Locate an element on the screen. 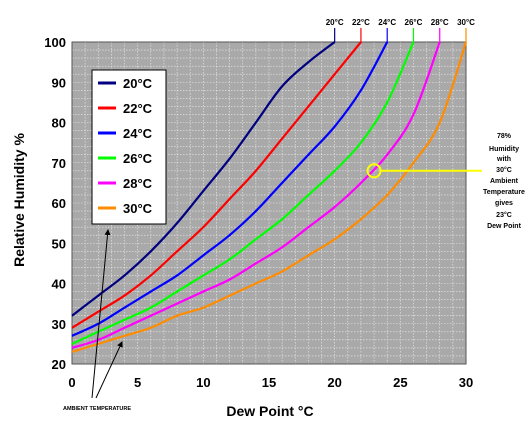 This screenshot has width=531, height=428. x-tick-label: 30 is located at coordinates (466, 382).